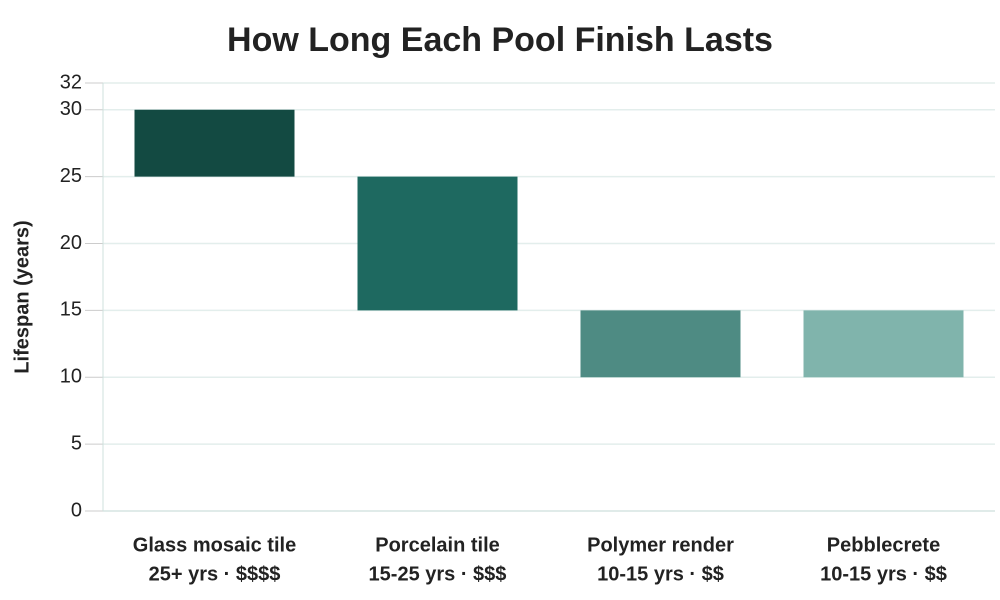 Image resolution: width=1000 pixels, height=600 pixels. I want to click on y-tick-label: 0, so click(76, 510).